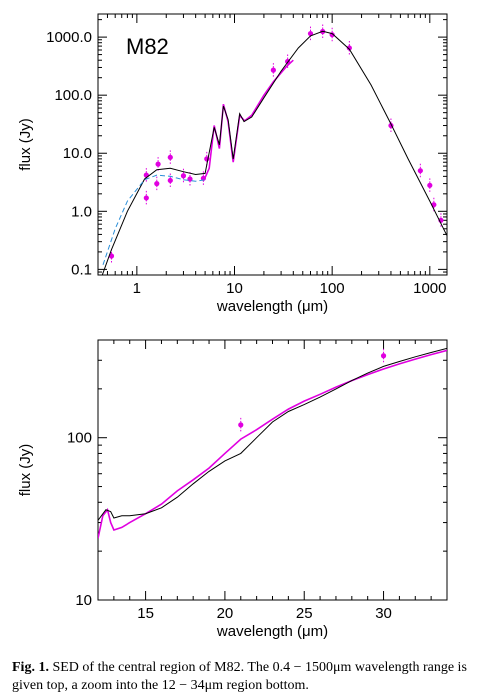 This screenshot has height=700, width=479. I want to click on x-tick-label: 15, so click(145, 613).